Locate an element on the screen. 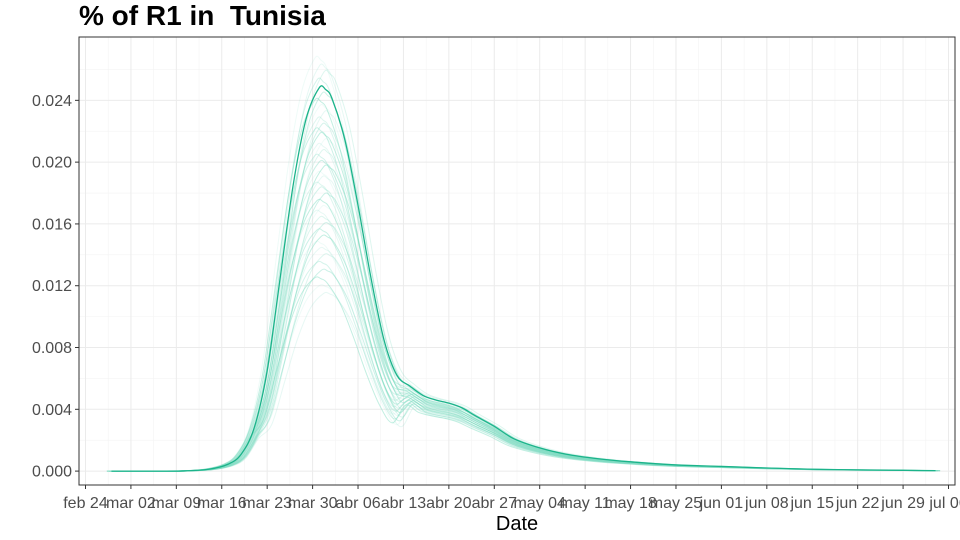 This screenshot has width=960, height=540. x-tick-label: jun 22 is located at coordinates (857, 503).